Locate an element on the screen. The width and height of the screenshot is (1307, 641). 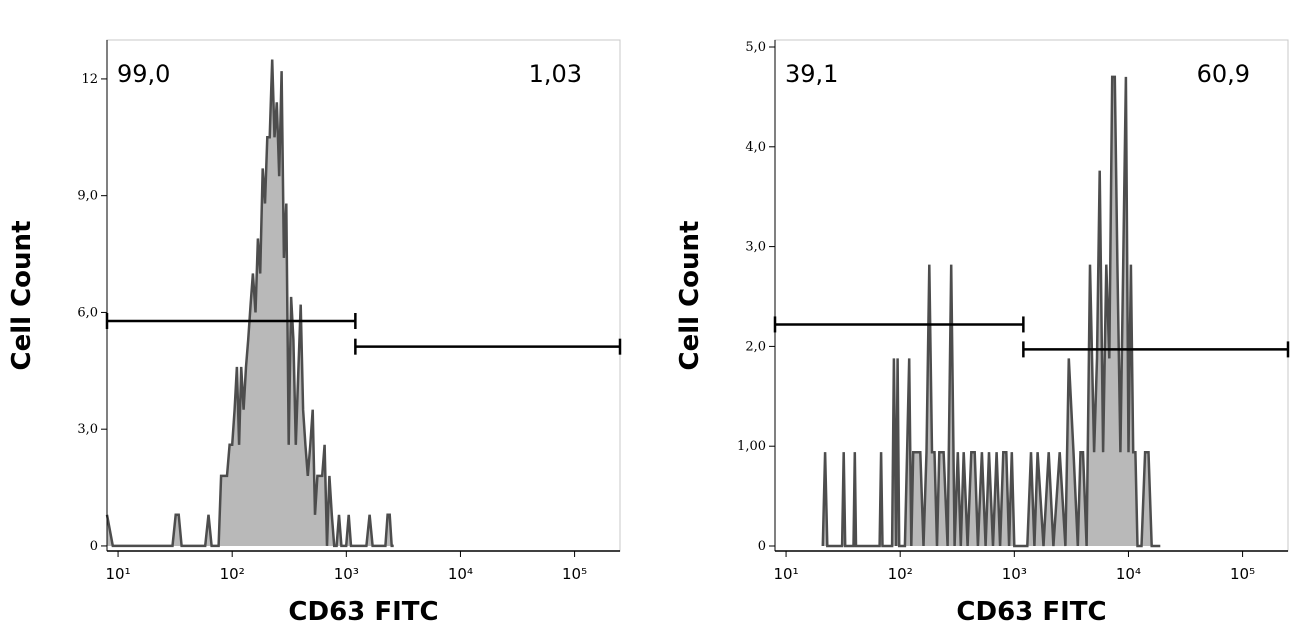
y-tick-label: 12 is located at coordinates (89, 79).